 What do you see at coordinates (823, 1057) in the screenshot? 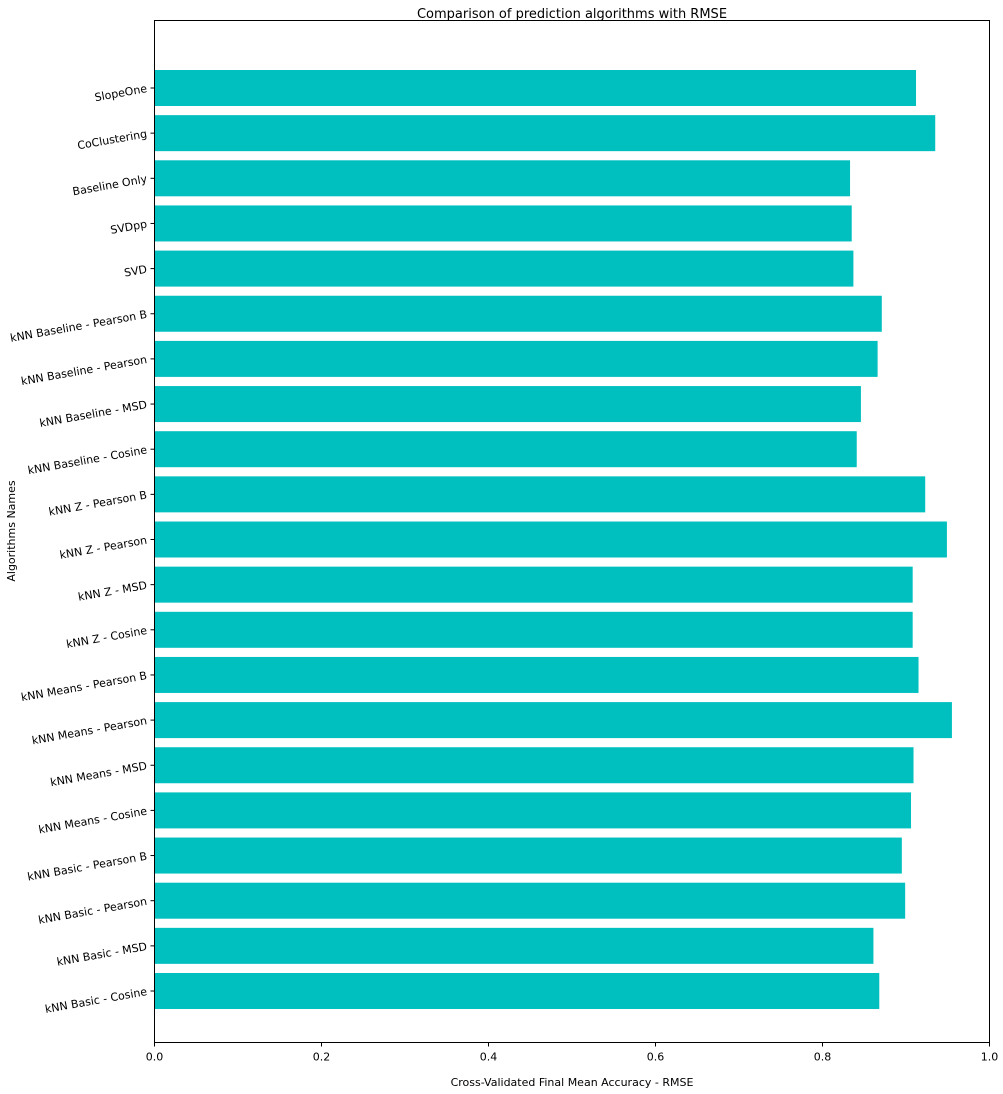
I see `x-tick-label: 0.8` at bounding box center [823, 1057].